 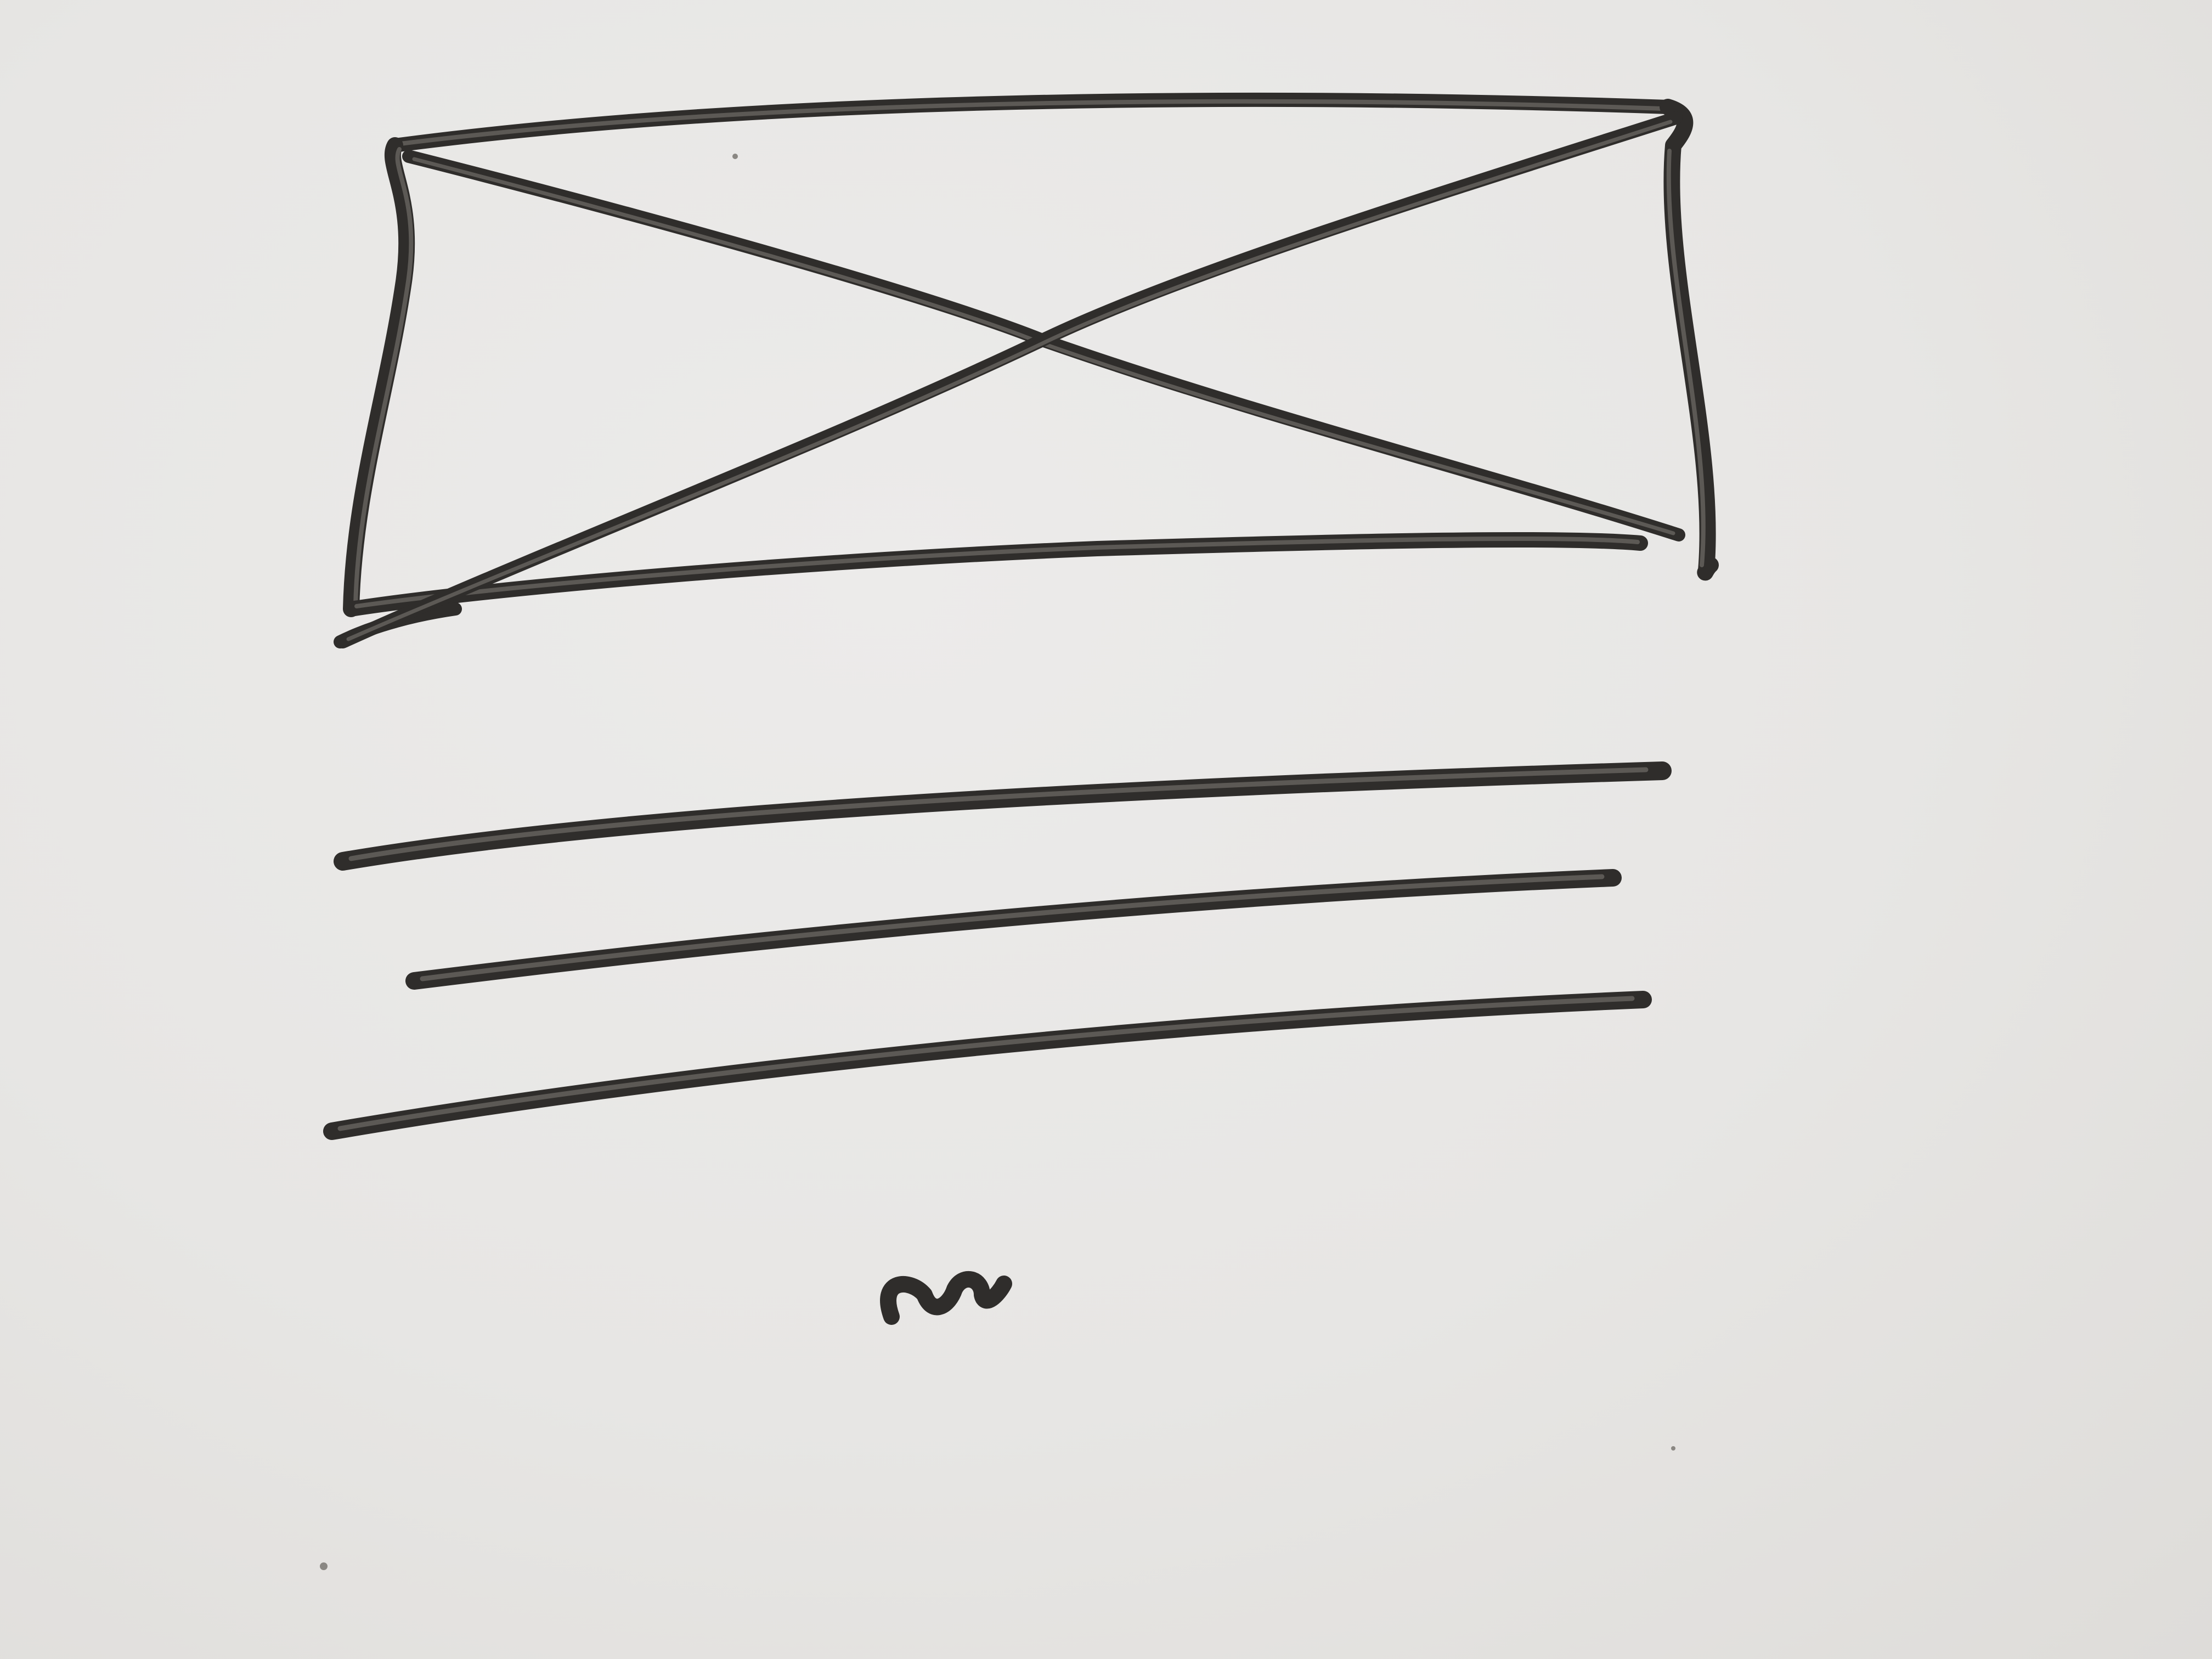 What do you see at coordinates (1689, 340) in the screenshot?
I see `placeholder-right-edge` at bounding box center [1689, 340].